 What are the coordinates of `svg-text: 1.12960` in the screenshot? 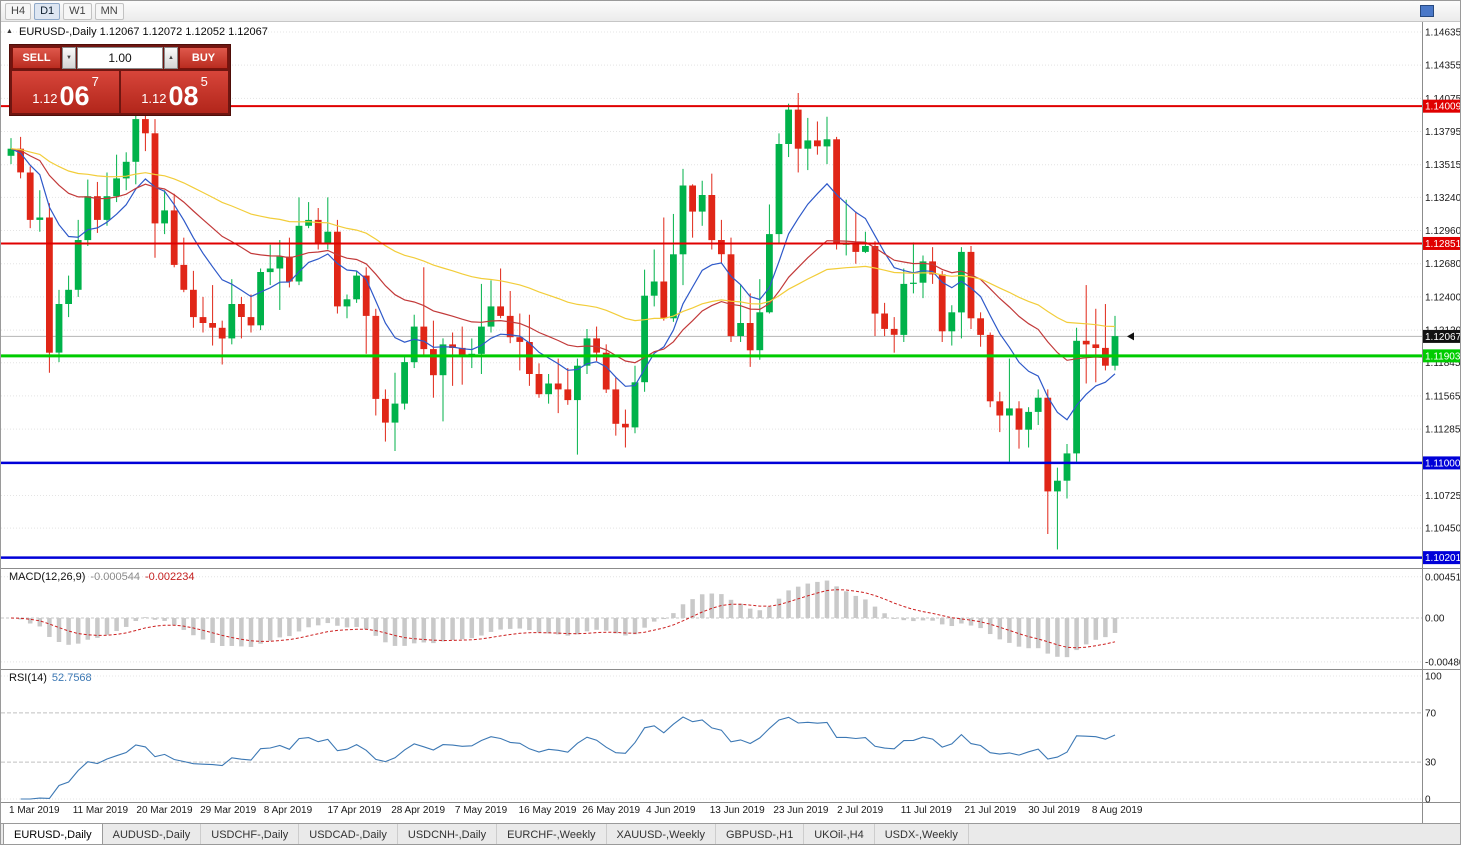 It's located at (1443, 231).